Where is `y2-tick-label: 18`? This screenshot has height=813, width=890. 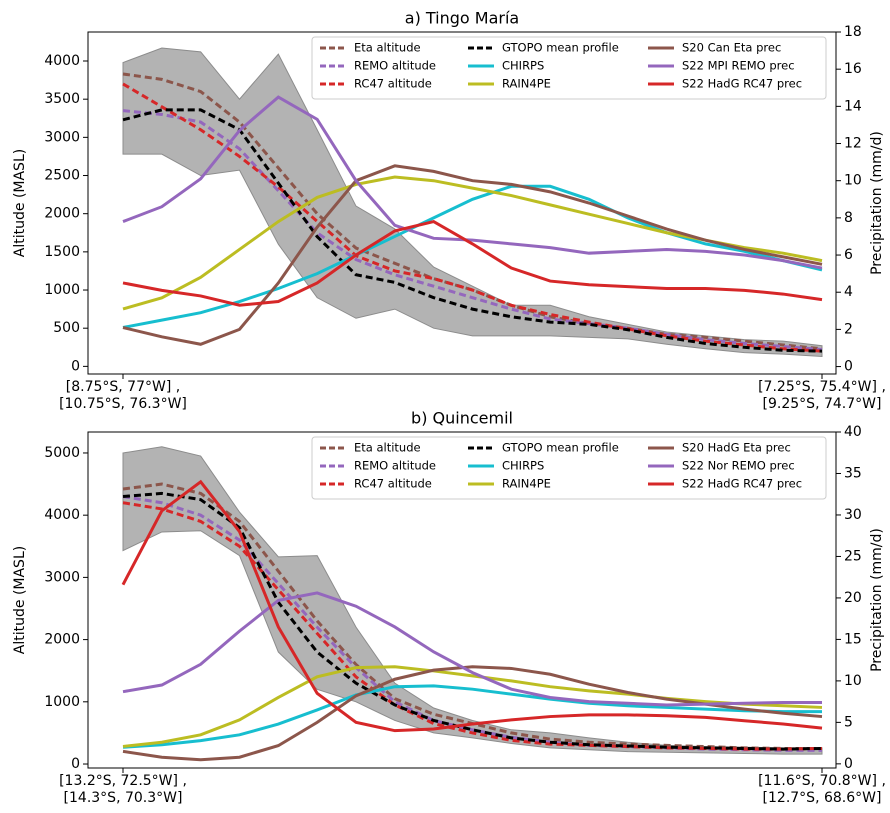
y2-tick-label: 18 is located at coordinates (853, 32).